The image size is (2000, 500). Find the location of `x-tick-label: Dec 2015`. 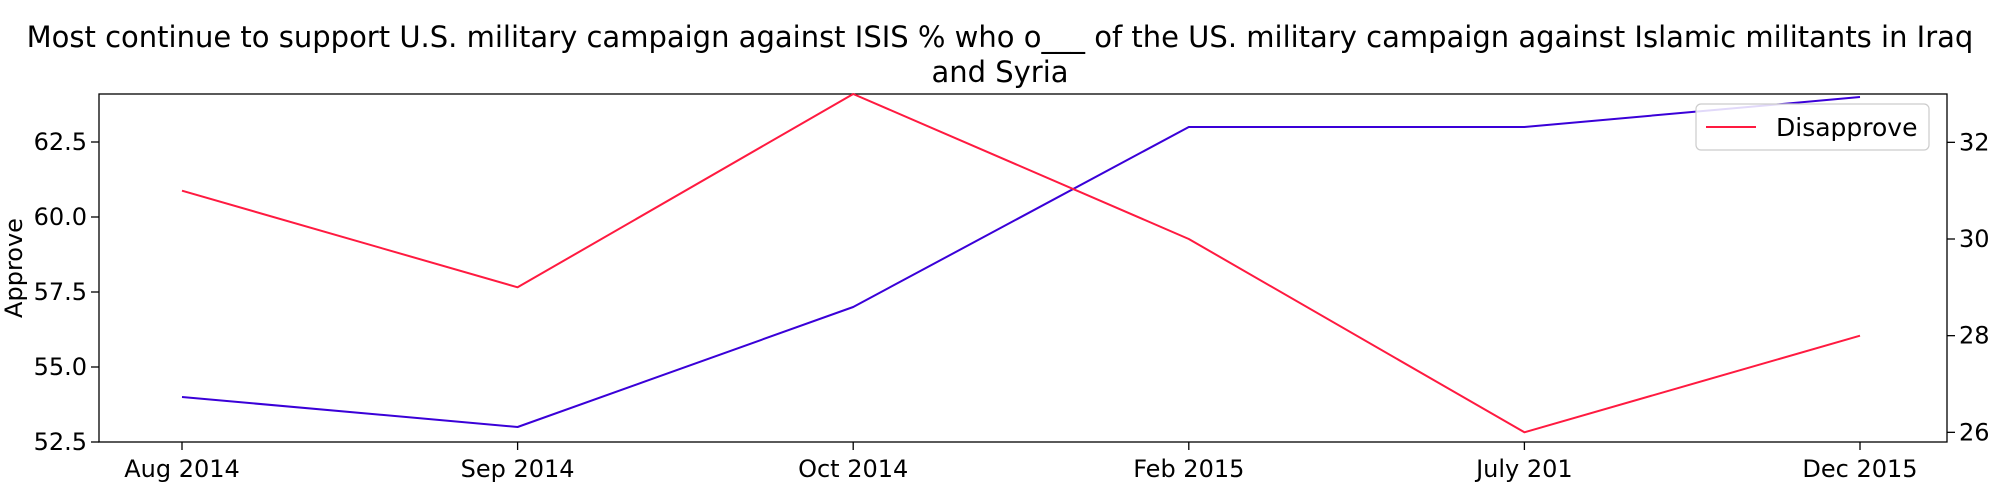

x-tick-label: Dec 2015 is located at coordinates (1859, 469).